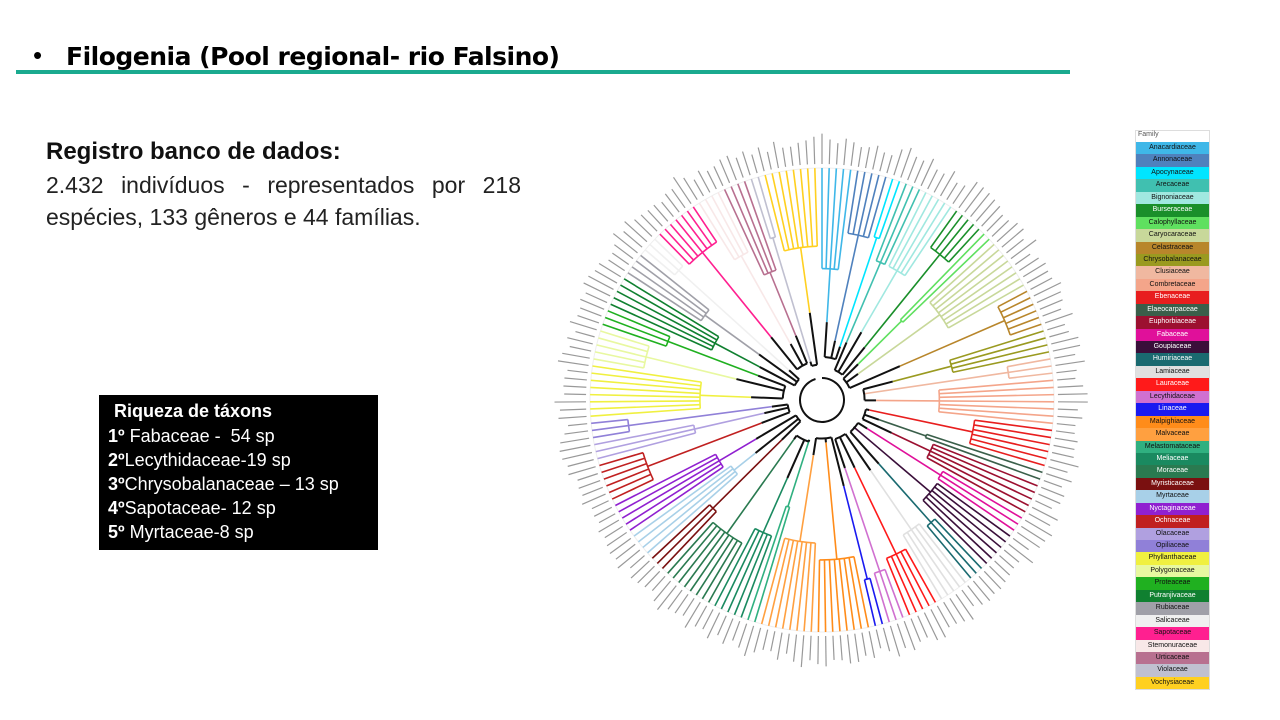  What do you see at coordinates (1172, 372) in the screenshot?
I see `legend-item: Lamiaceae` at bounding box center [1172, 372].